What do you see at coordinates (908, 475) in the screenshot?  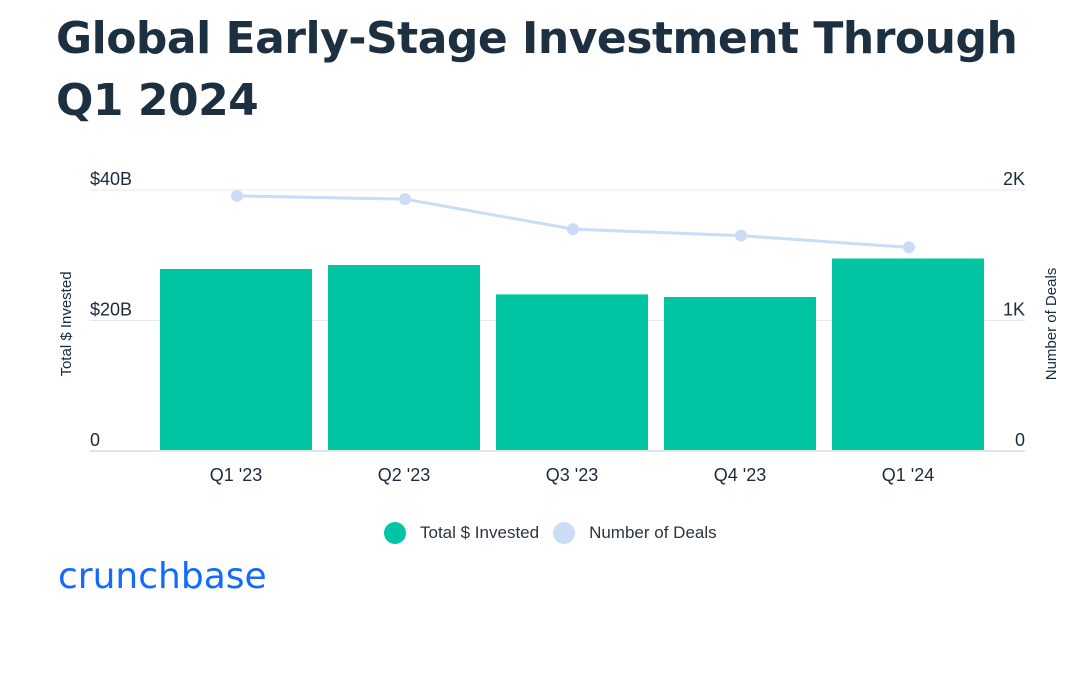 I see `x-tick-label: Q1 '24` at bounding box center [908, 475].